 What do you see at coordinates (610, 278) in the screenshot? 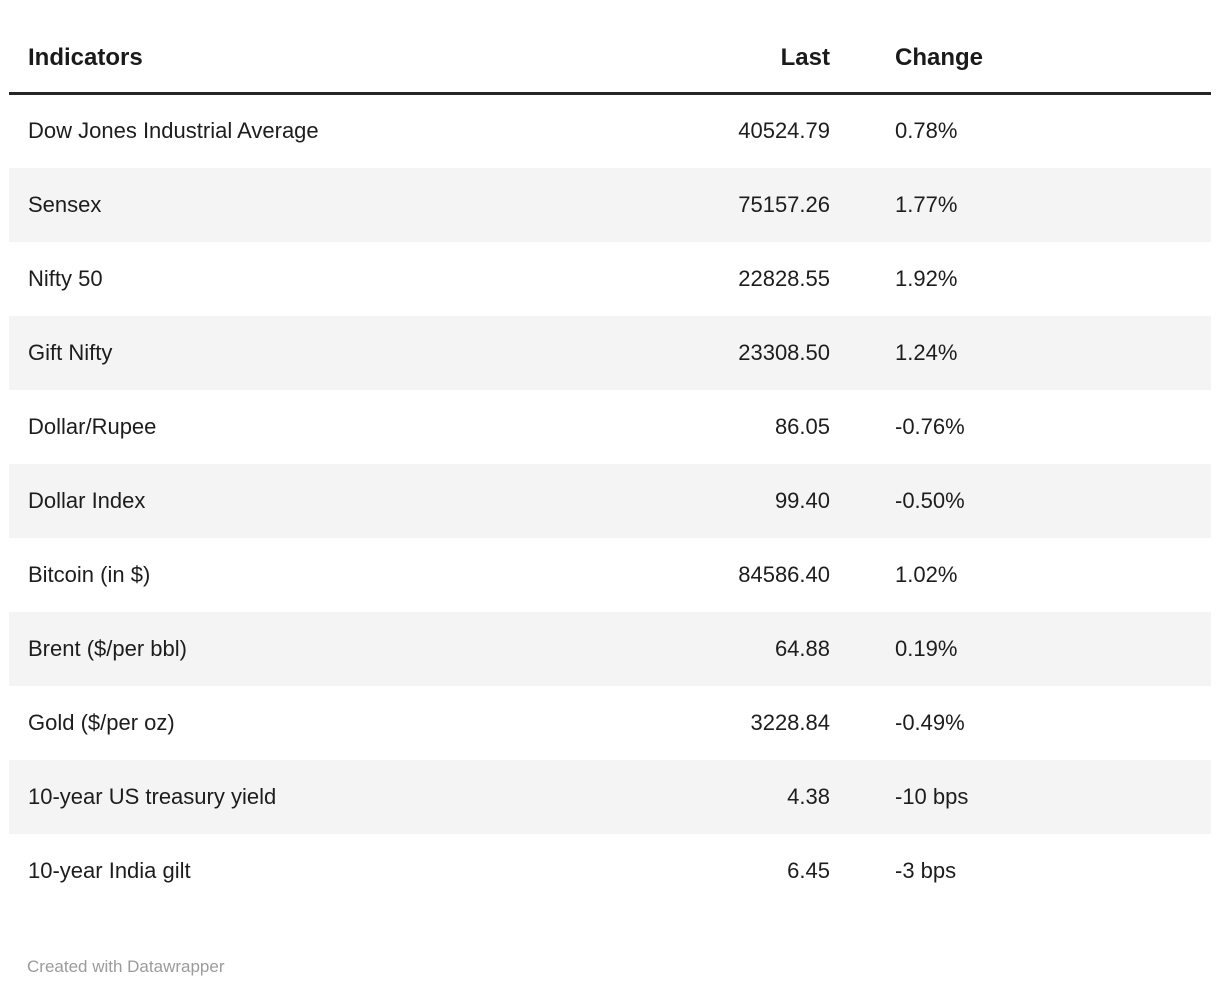
I see `table-row: Nifty 50 22828.55 1.92%` at bounding box center [610, 278].